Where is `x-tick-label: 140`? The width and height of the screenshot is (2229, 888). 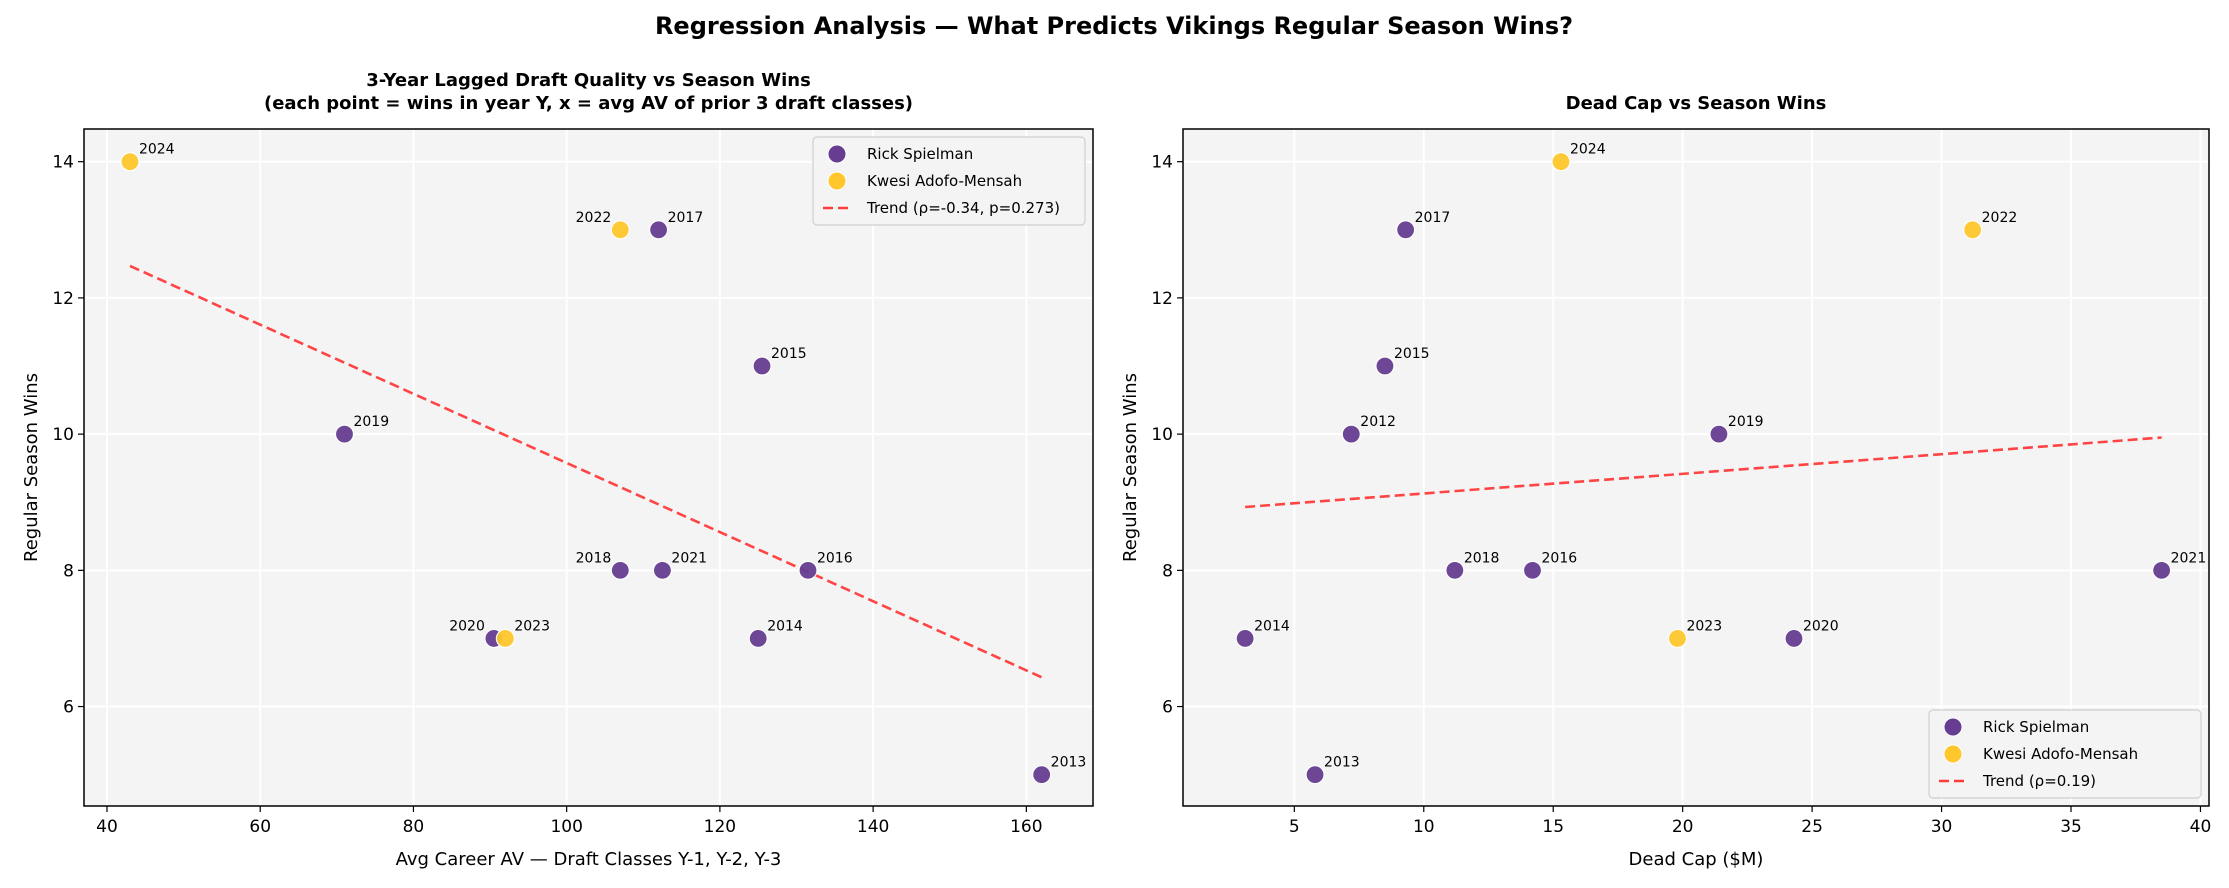 x-tick-label: 140 is located at coordinates (873, 827).